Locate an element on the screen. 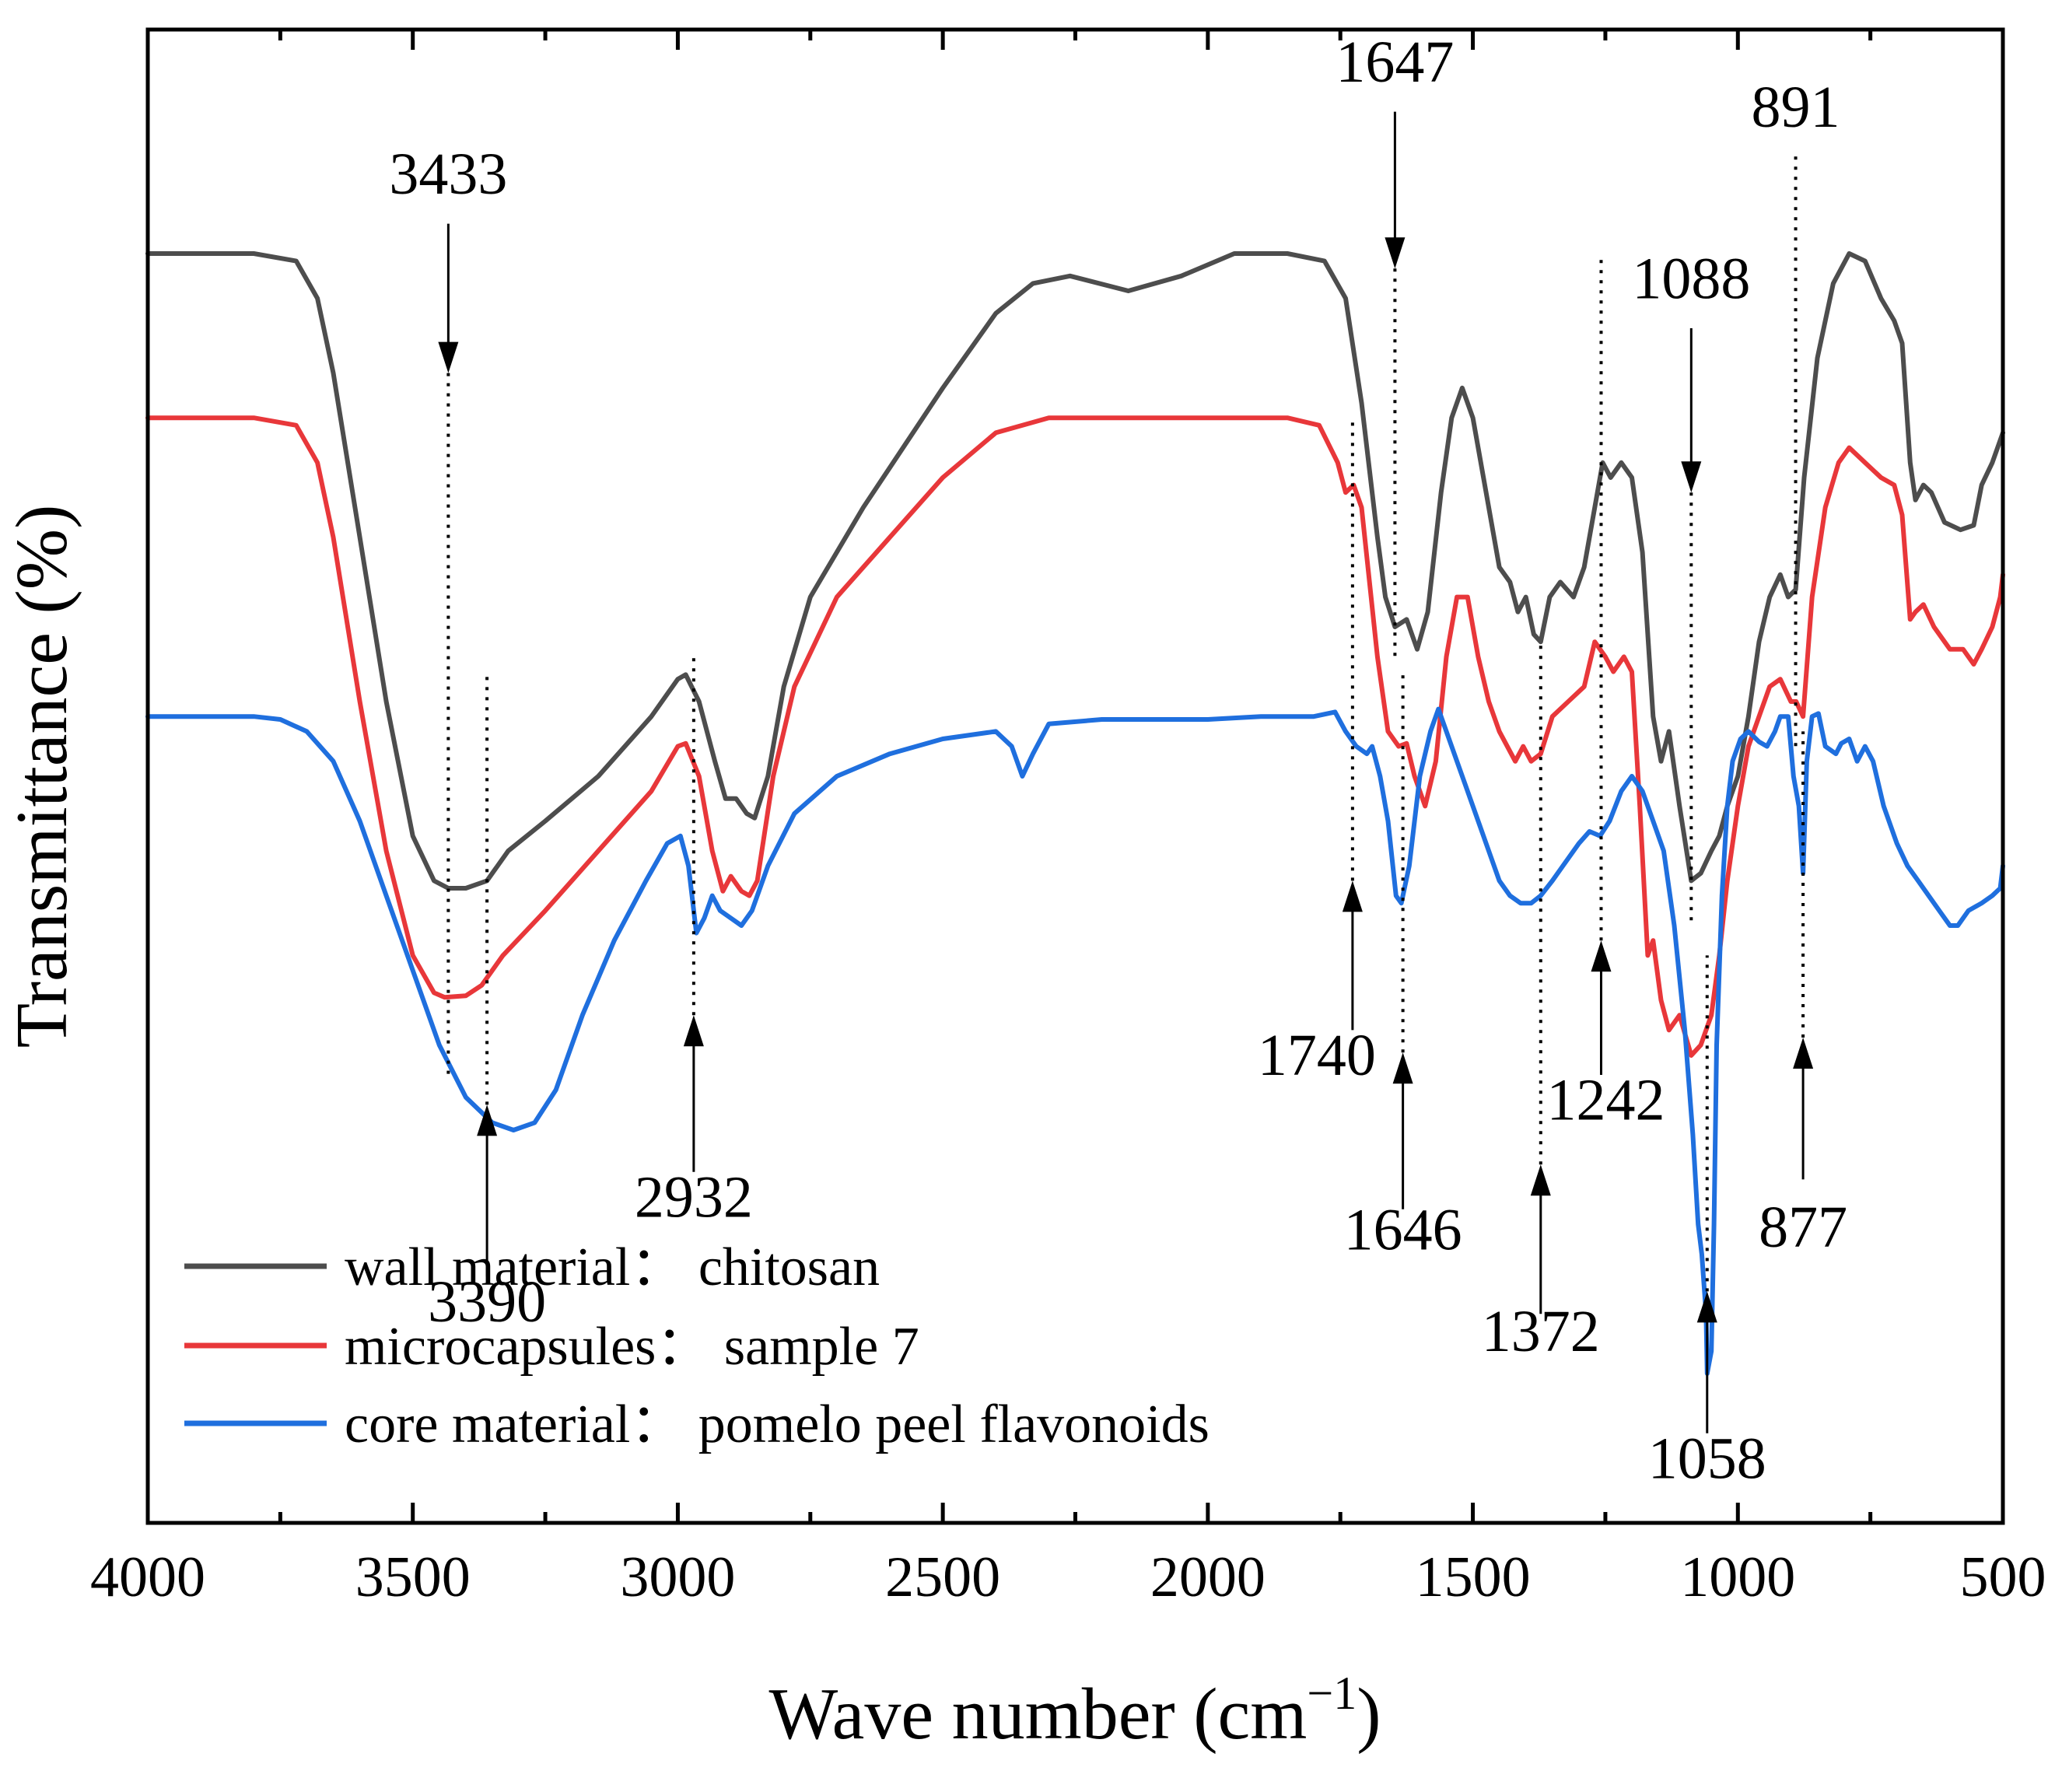  legend-label-microcapsules: microcapsules： sample 7 is located at coordinates (632, 1347).